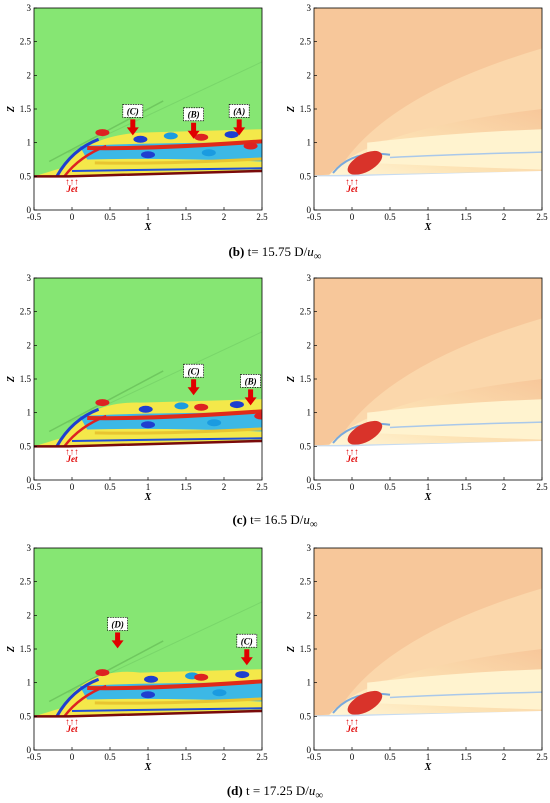 This screenshot has width=550, height=803. I want to click on vortex-streak, so click(178, 431).